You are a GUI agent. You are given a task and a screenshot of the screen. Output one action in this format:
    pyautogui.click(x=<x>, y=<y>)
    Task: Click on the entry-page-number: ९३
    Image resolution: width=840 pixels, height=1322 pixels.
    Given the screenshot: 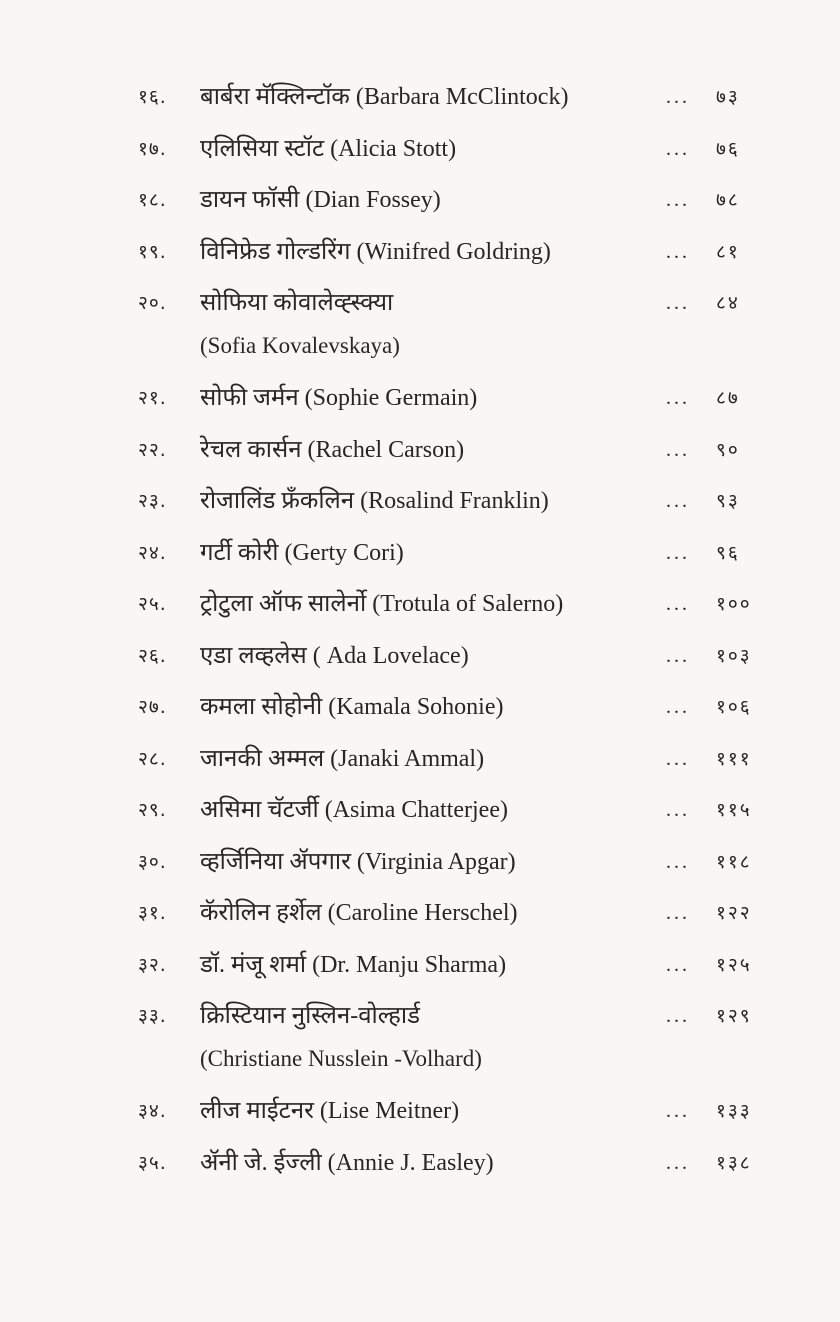 What is the action you would take?
    pyautogui.click(x=728, y=501)
    